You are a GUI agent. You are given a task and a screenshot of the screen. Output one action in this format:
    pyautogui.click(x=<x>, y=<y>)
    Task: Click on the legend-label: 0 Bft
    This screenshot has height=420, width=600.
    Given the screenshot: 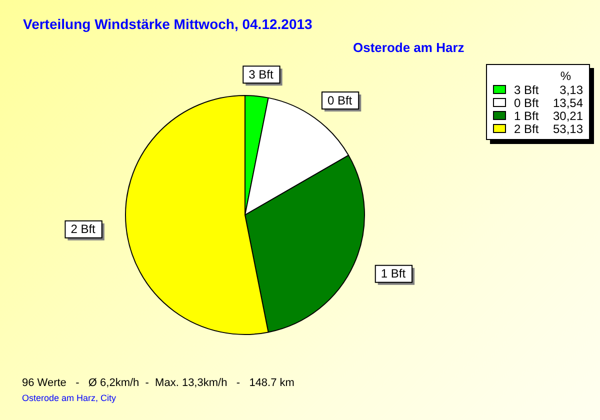 What is the action you would take?
    pyautogui.click(x=527, y=103)
    